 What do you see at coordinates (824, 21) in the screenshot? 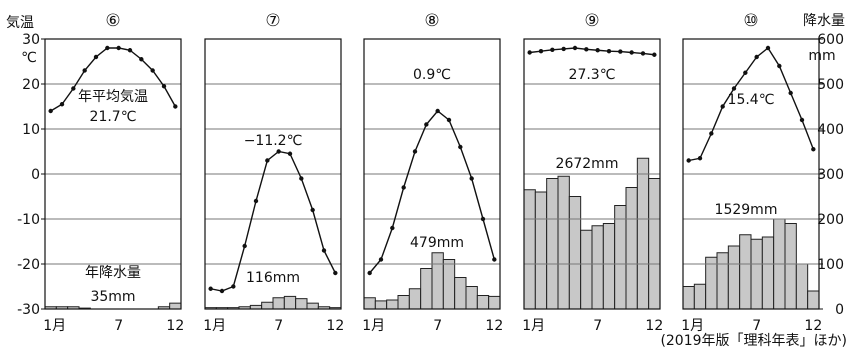
I see `right-axis-title: 降水量` at bounding box center [824, 21].